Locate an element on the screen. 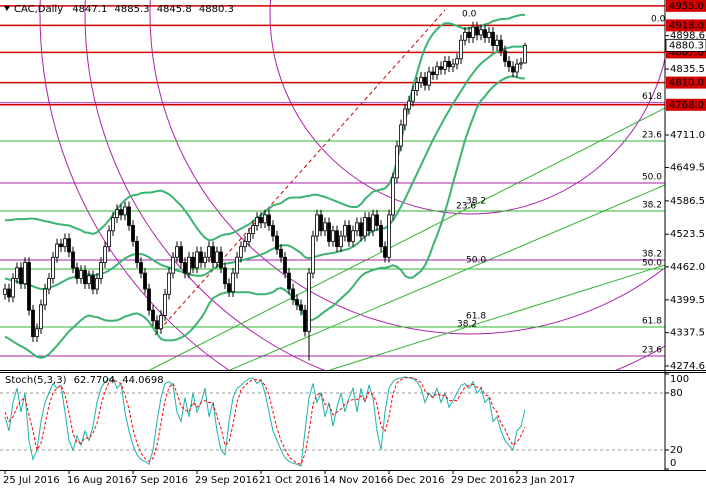 This screenshot has width=706, height=491. price-level-label: 4955.0 is located at coordinates (686, 6).